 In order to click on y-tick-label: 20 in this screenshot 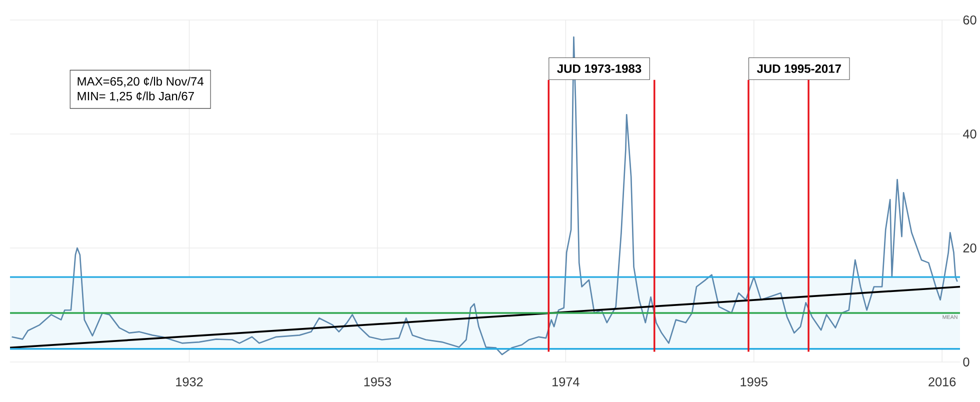, I will do `click(969, 248)`.